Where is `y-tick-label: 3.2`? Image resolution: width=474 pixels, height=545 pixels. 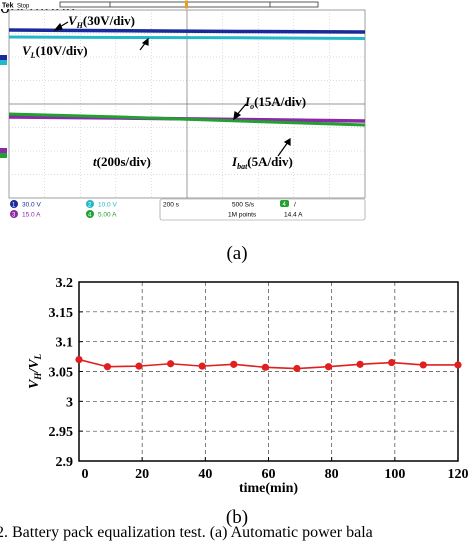
y-tick-label: 3.2 is located at coordinates (65, 283).